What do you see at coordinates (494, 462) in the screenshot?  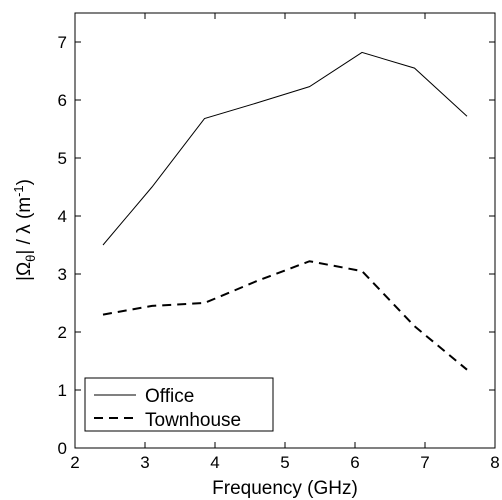 I see `x-tick-label: 8` at bounding box center [494, 462].